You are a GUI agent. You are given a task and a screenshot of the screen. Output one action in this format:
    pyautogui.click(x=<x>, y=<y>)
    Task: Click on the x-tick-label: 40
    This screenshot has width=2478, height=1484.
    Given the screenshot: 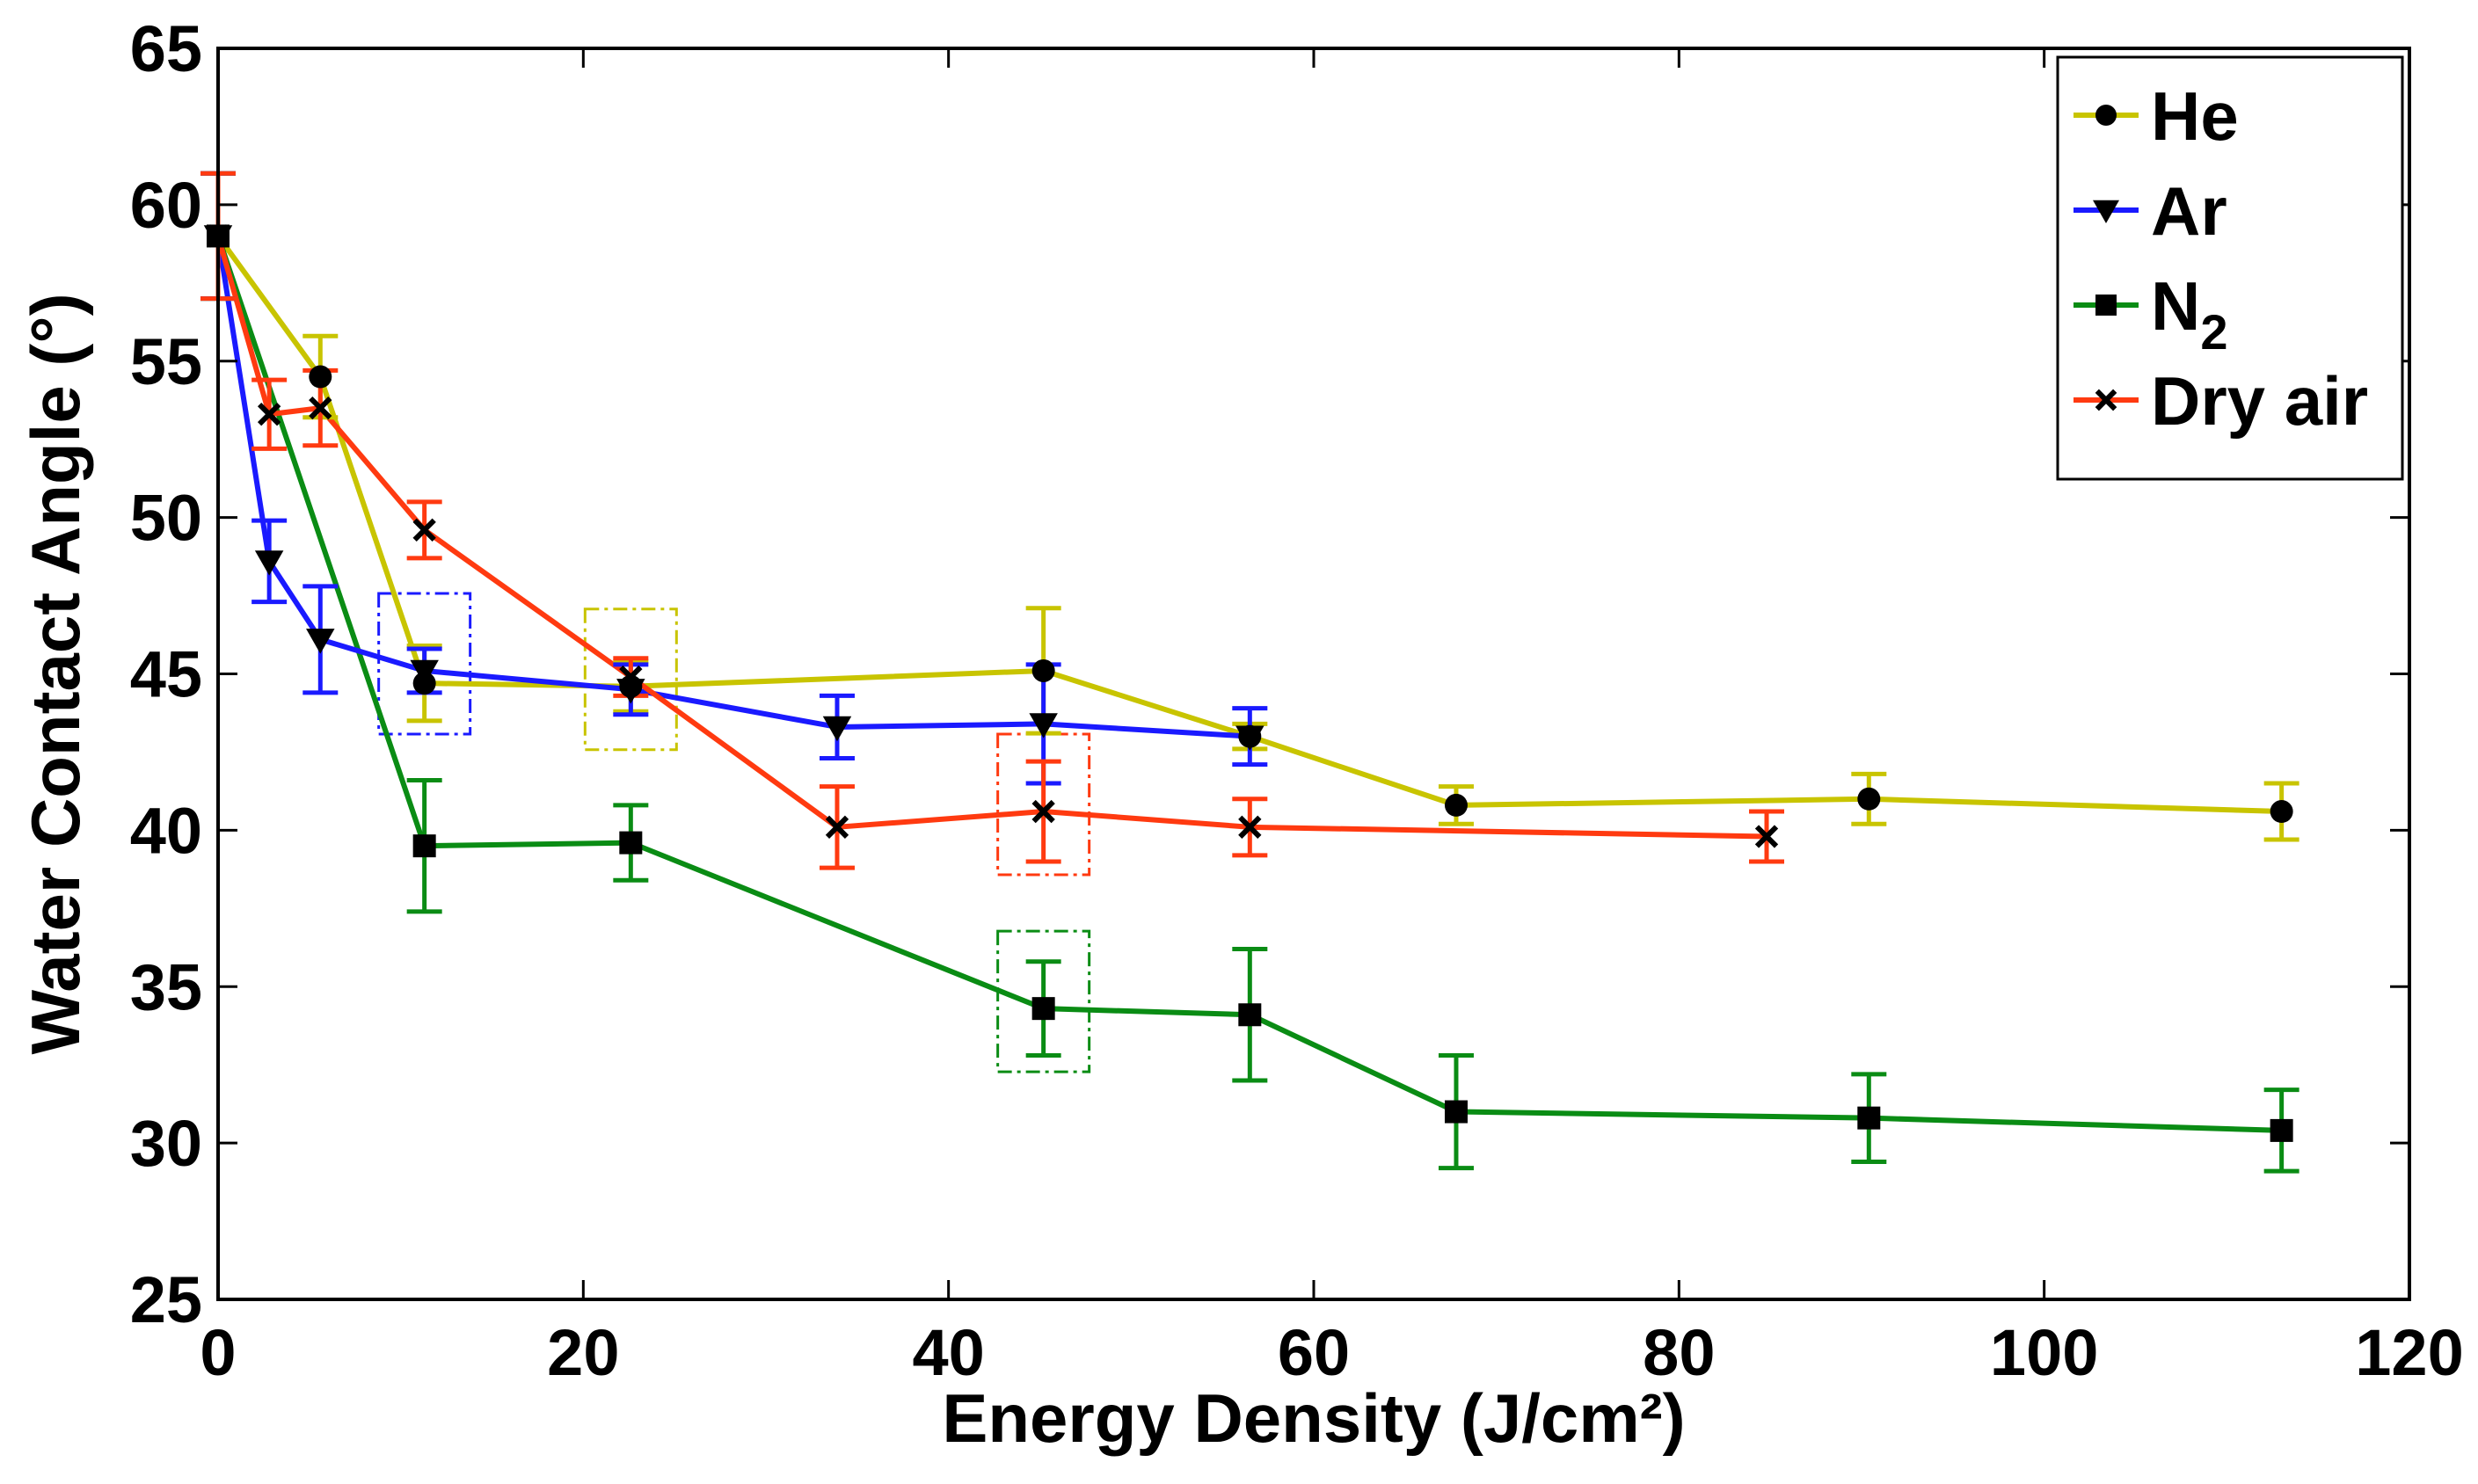 What is the action you would take?
    pyautogui.click(x=949, y=1352)
    